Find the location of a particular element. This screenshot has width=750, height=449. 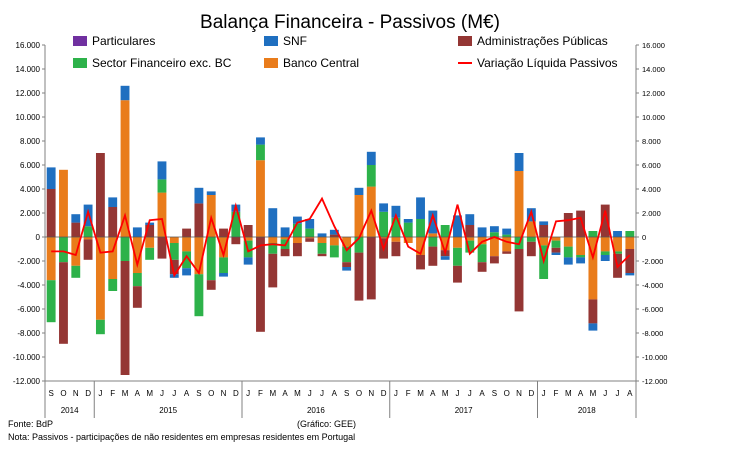

y-tick-label-right: 2.000 is located at coordinates (651, 213).